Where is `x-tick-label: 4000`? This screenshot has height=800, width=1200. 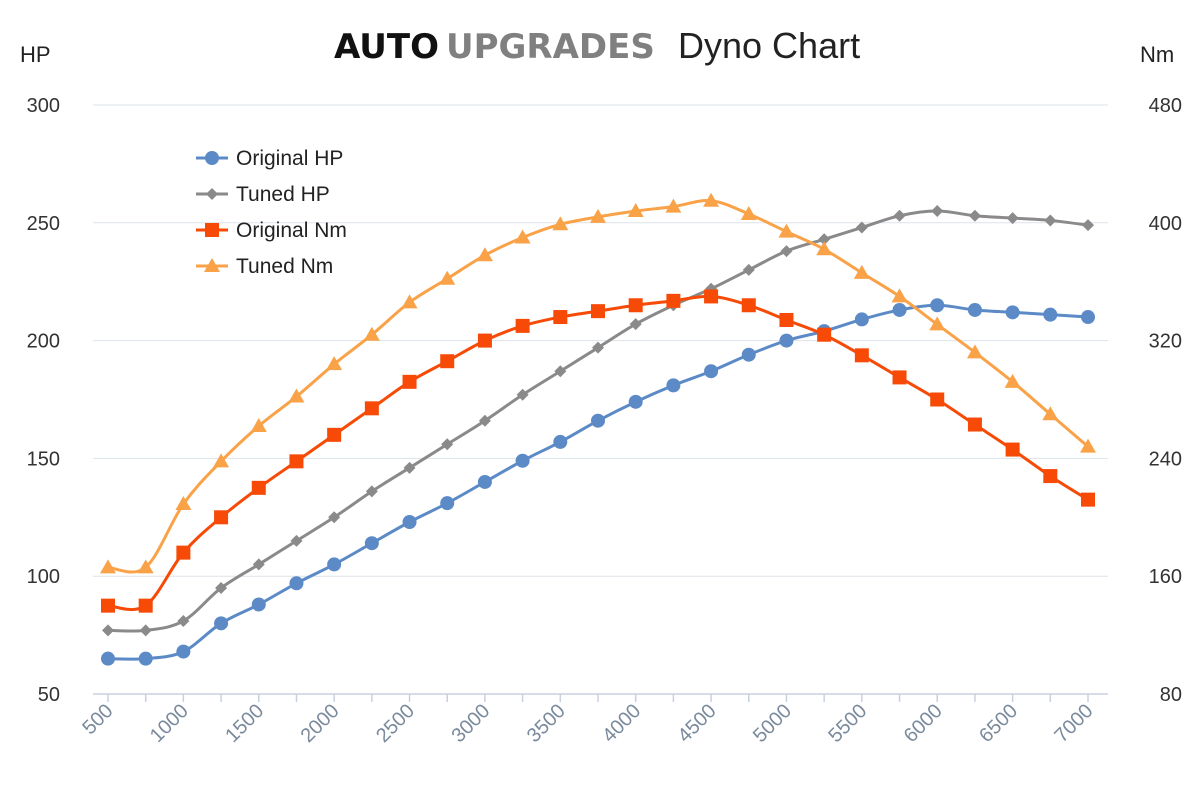
x-tick-label: 4000 is located at coordinates (621, 723).